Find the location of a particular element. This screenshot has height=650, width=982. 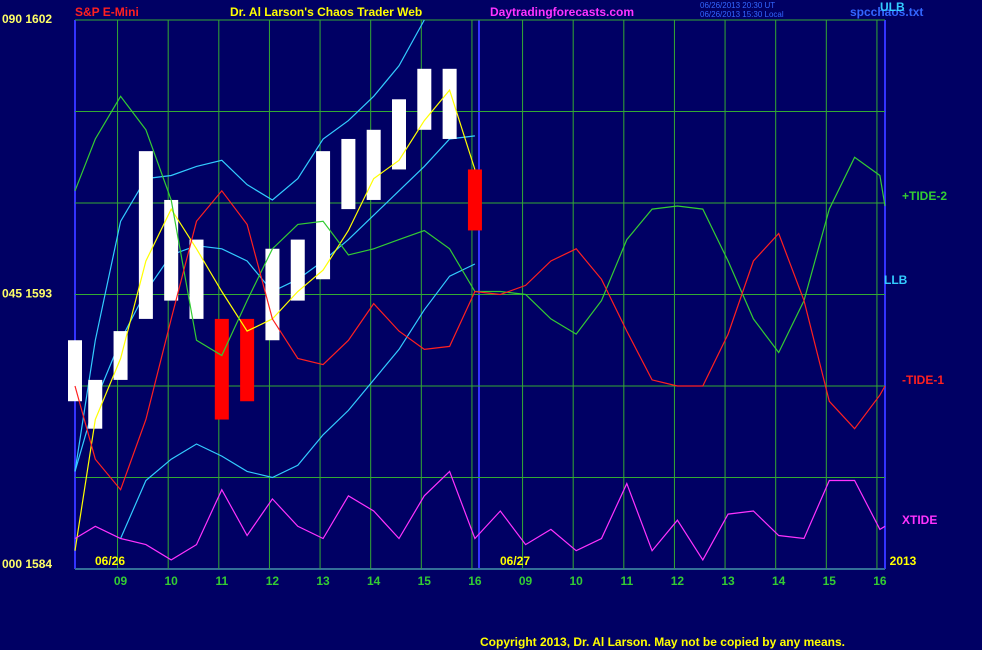

series-line is located at coordinates (480, 516).